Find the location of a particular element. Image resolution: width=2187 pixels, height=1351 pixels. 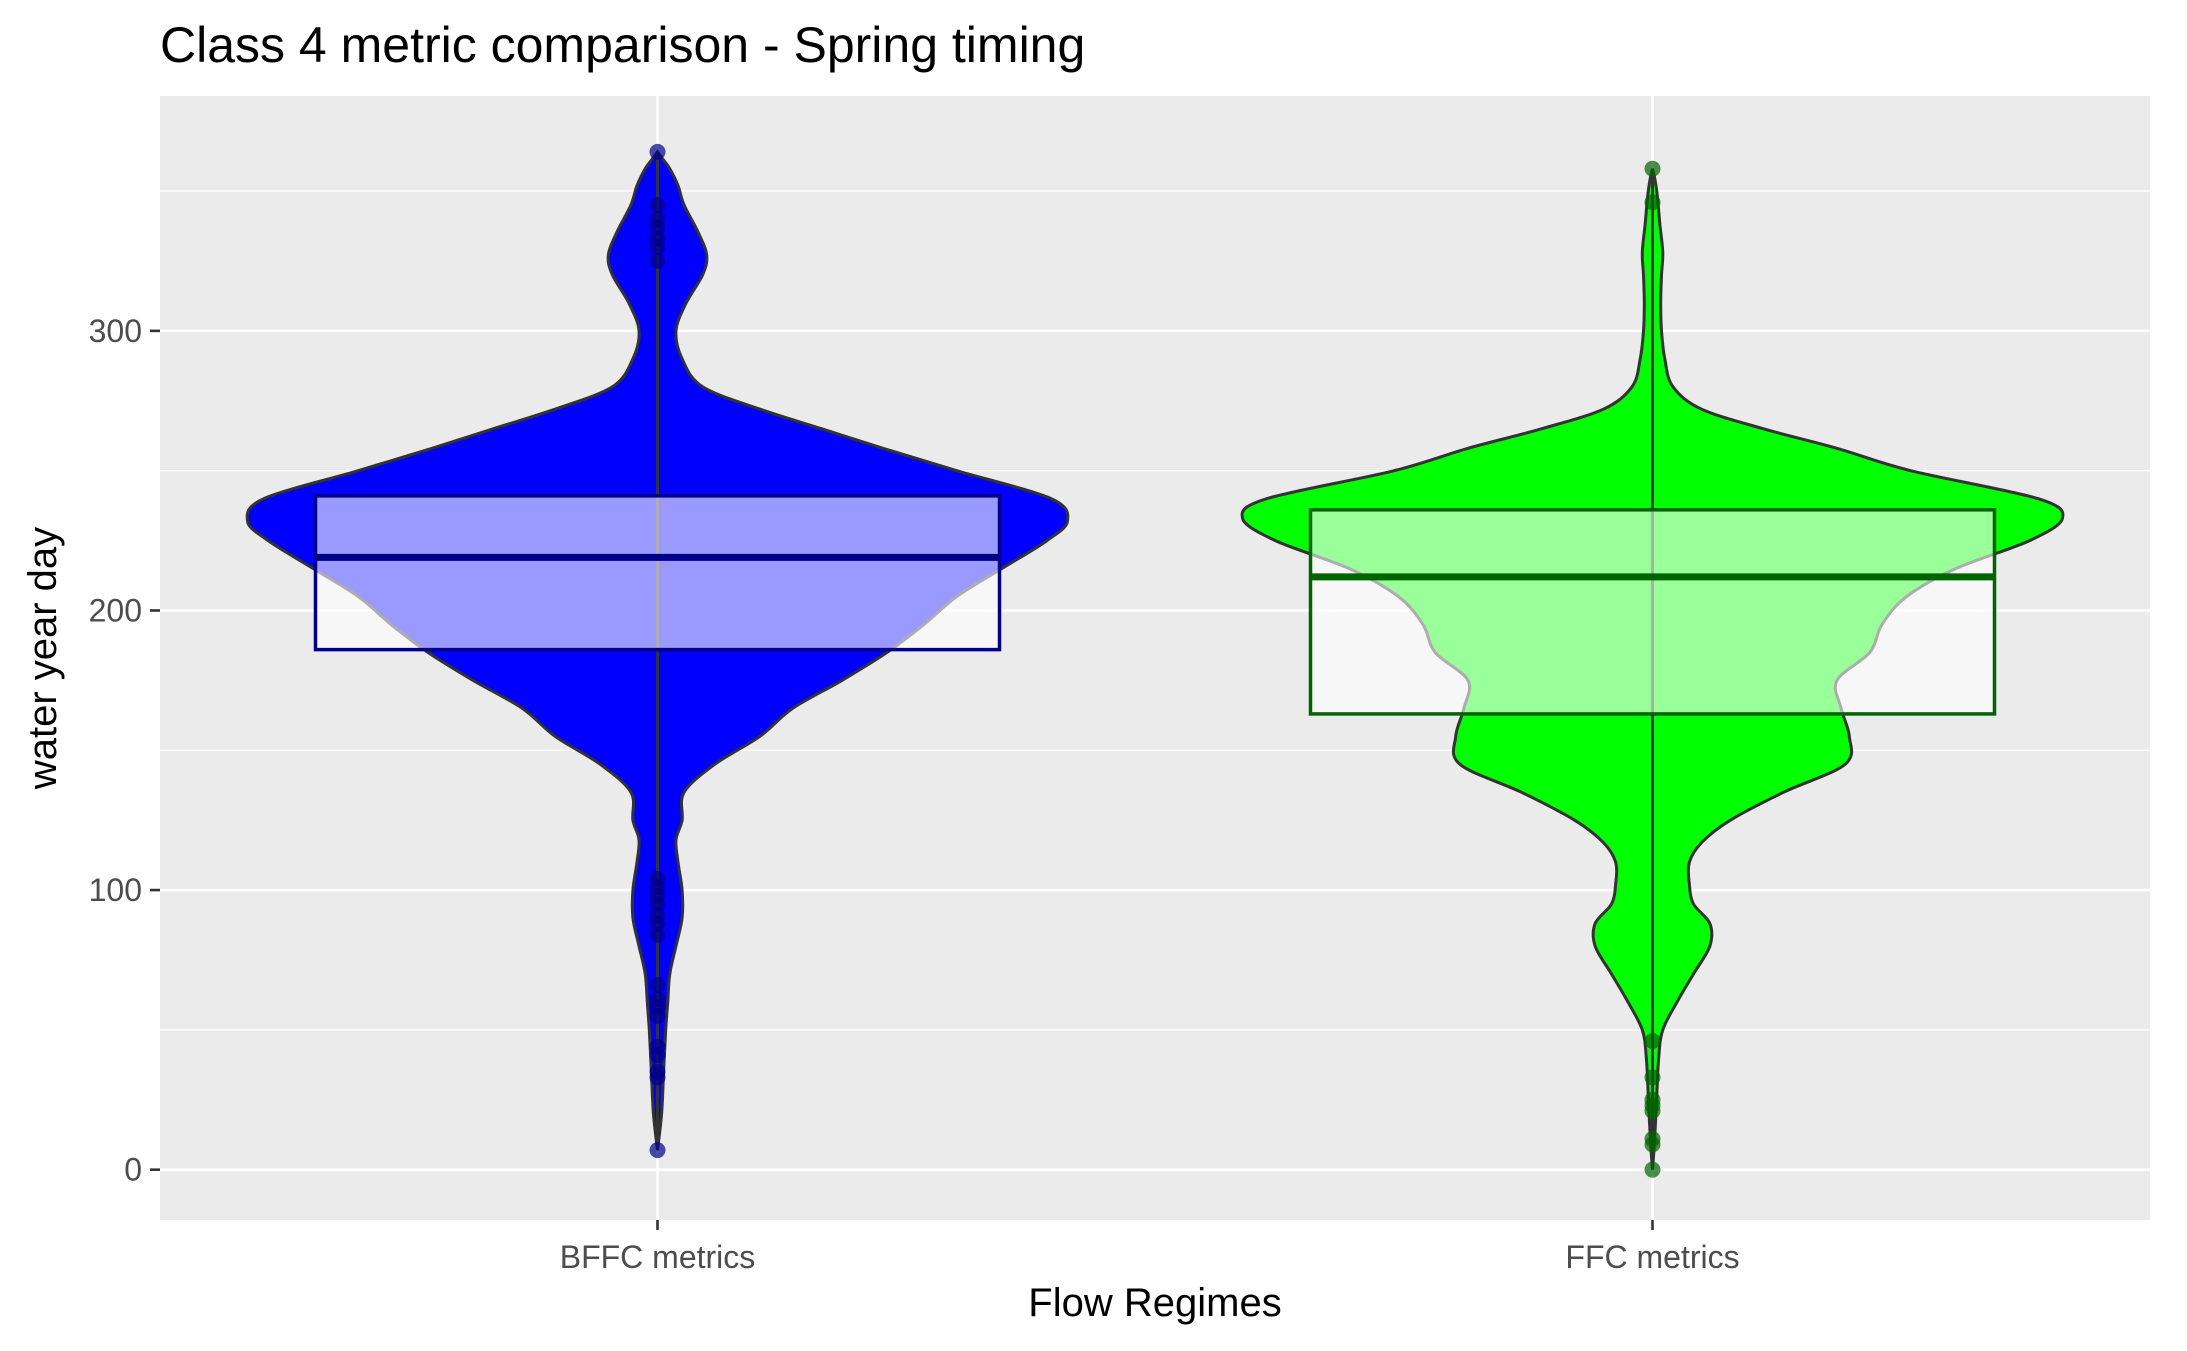

x-tick-label: FFC metrics is located at coordinates (1652, 1257).